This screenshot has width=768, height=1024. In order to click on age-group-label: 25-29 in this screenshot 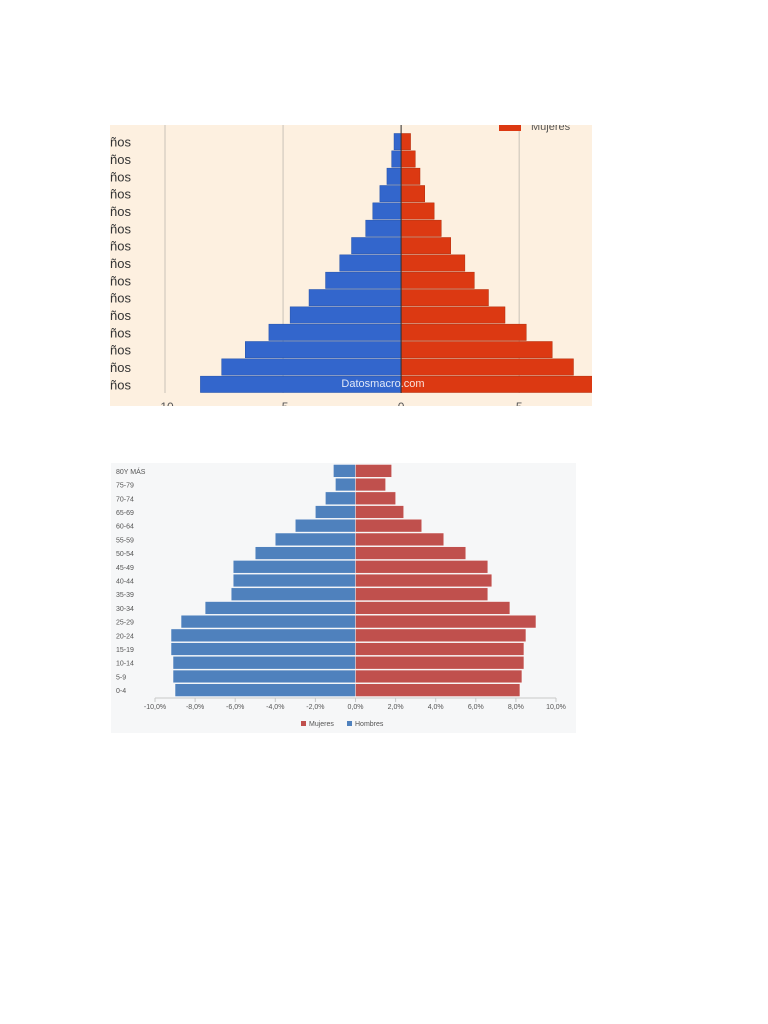, I will do `click(125, 623)`.